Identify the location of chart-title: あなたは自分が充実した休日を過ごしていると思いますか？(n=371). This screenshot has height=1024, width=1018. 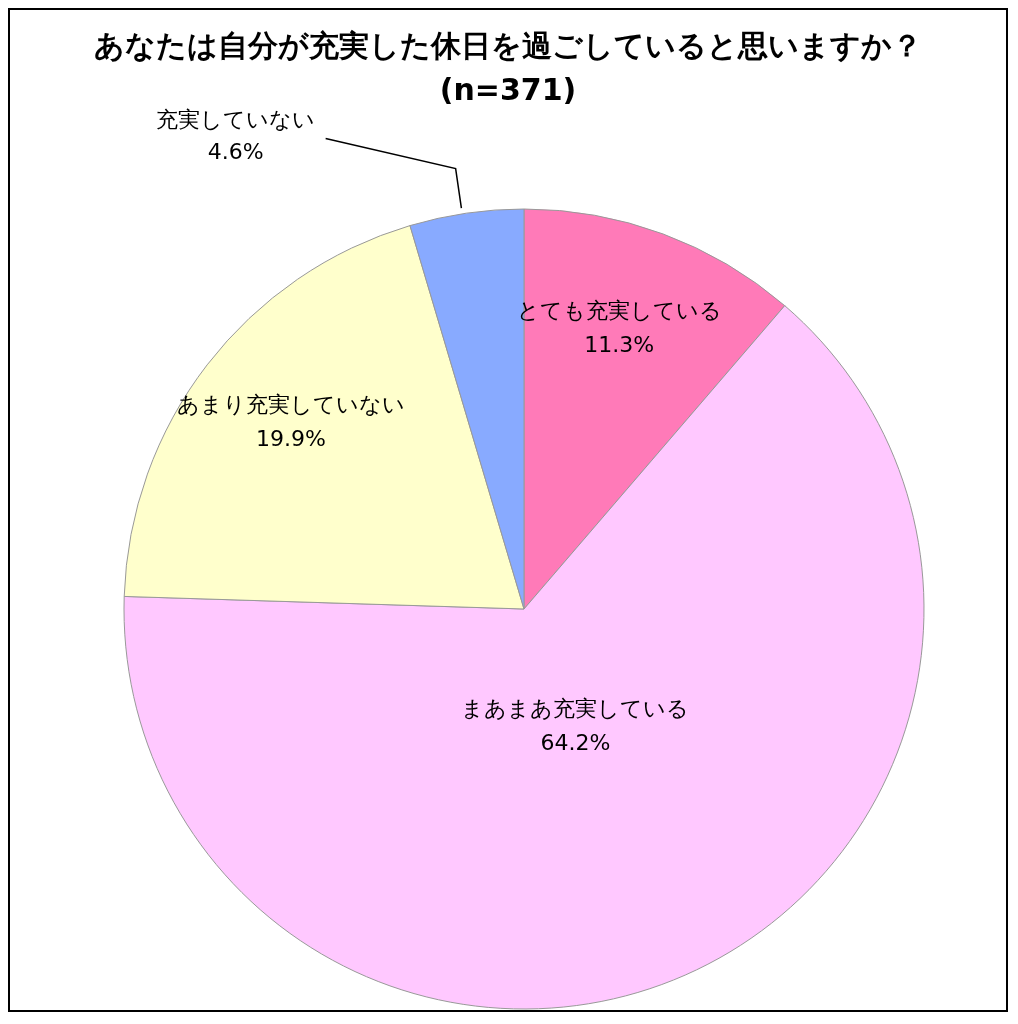
(508, 67).